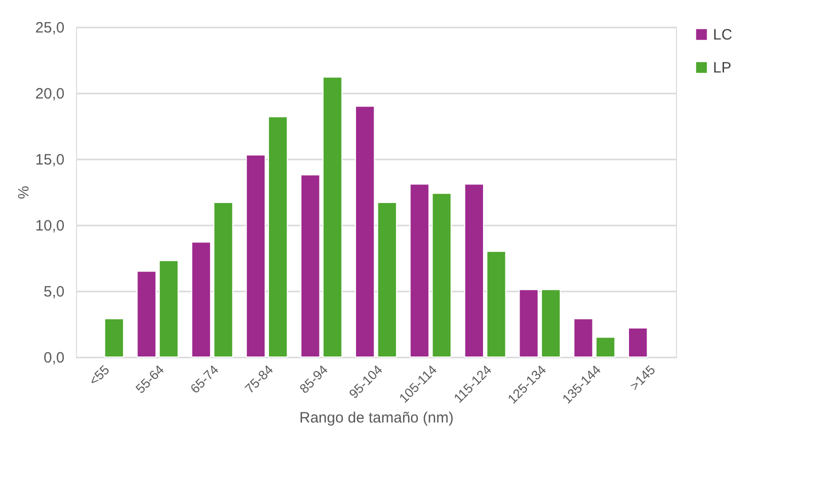 The height and width of the screenshot is (504, 831). Describe the element at coordinates (722, 35) in the screenshot. I see `legend-label: LC` at that location.